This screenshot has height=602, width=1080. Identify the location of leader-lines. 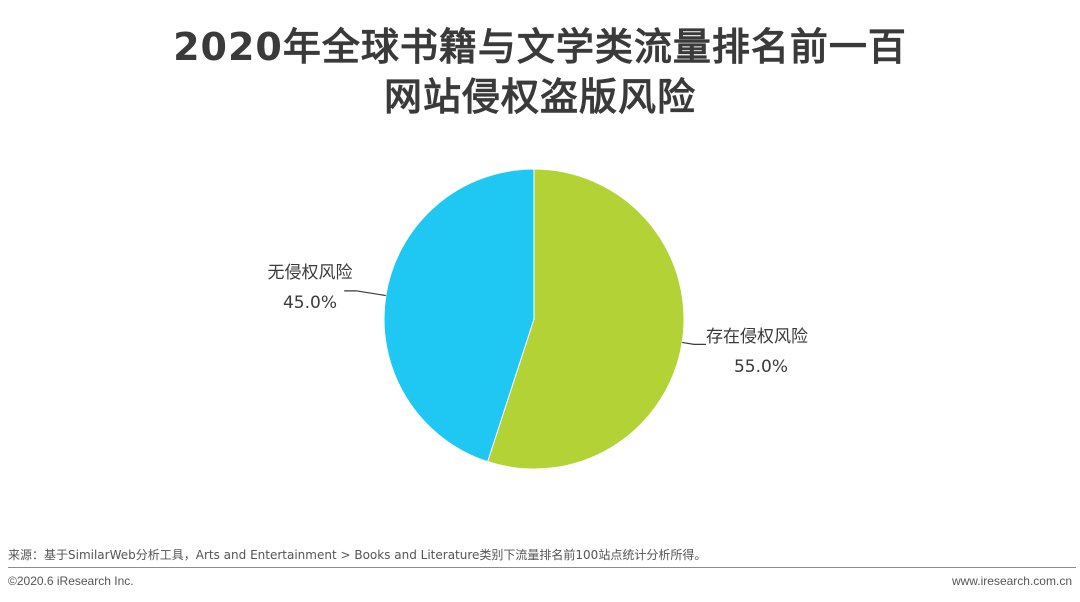
(525, 317).